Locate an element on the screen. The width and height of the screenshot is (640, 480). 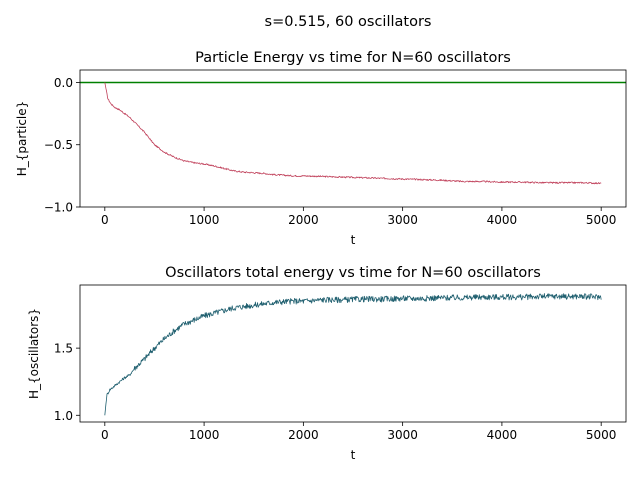
y-axis-label: H_{oscillators} is located at coordinates (34, 353).